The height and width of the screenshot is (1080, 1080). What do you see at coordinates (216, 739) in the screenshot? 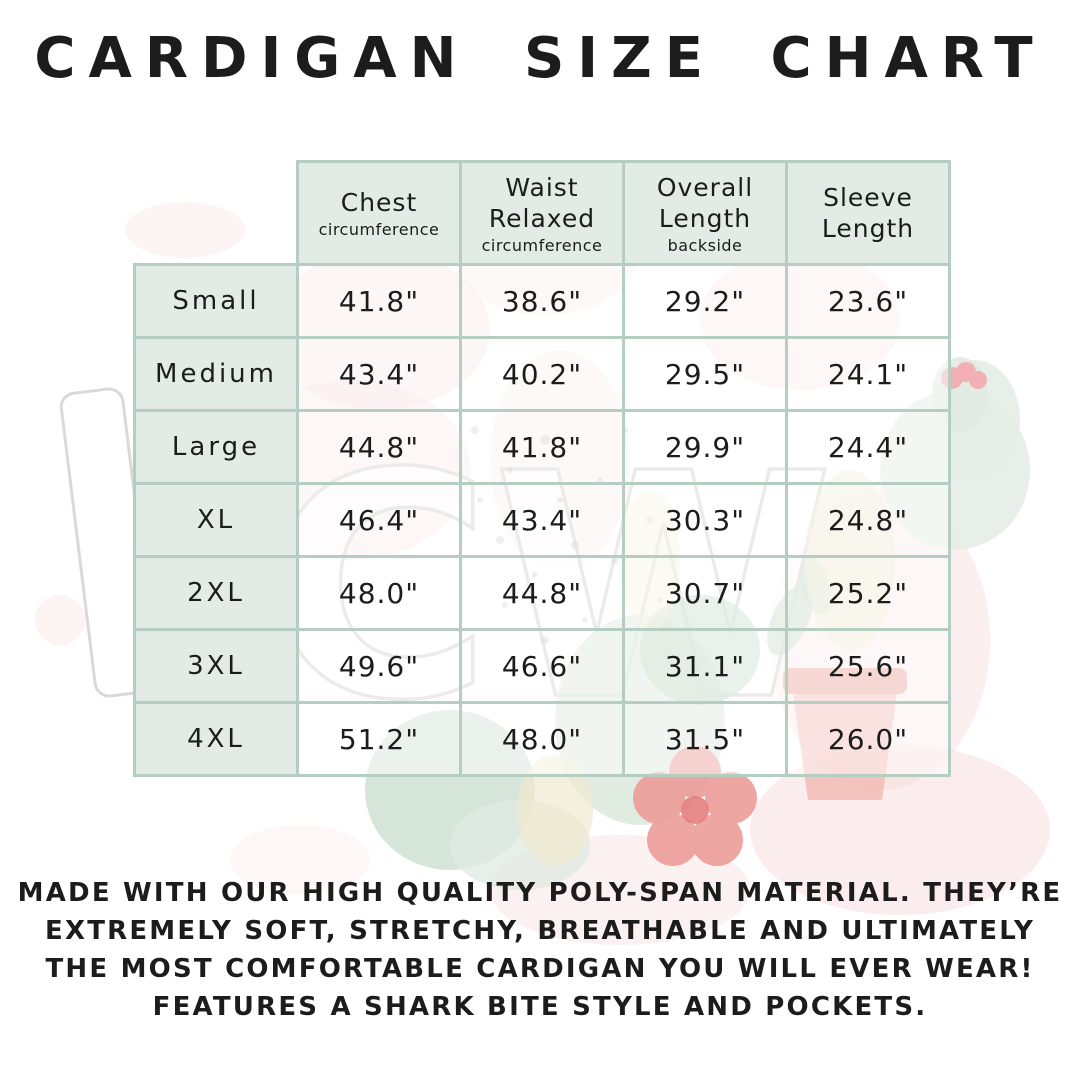
I see `size-label: 4XL` at bounding box center [216, 739].